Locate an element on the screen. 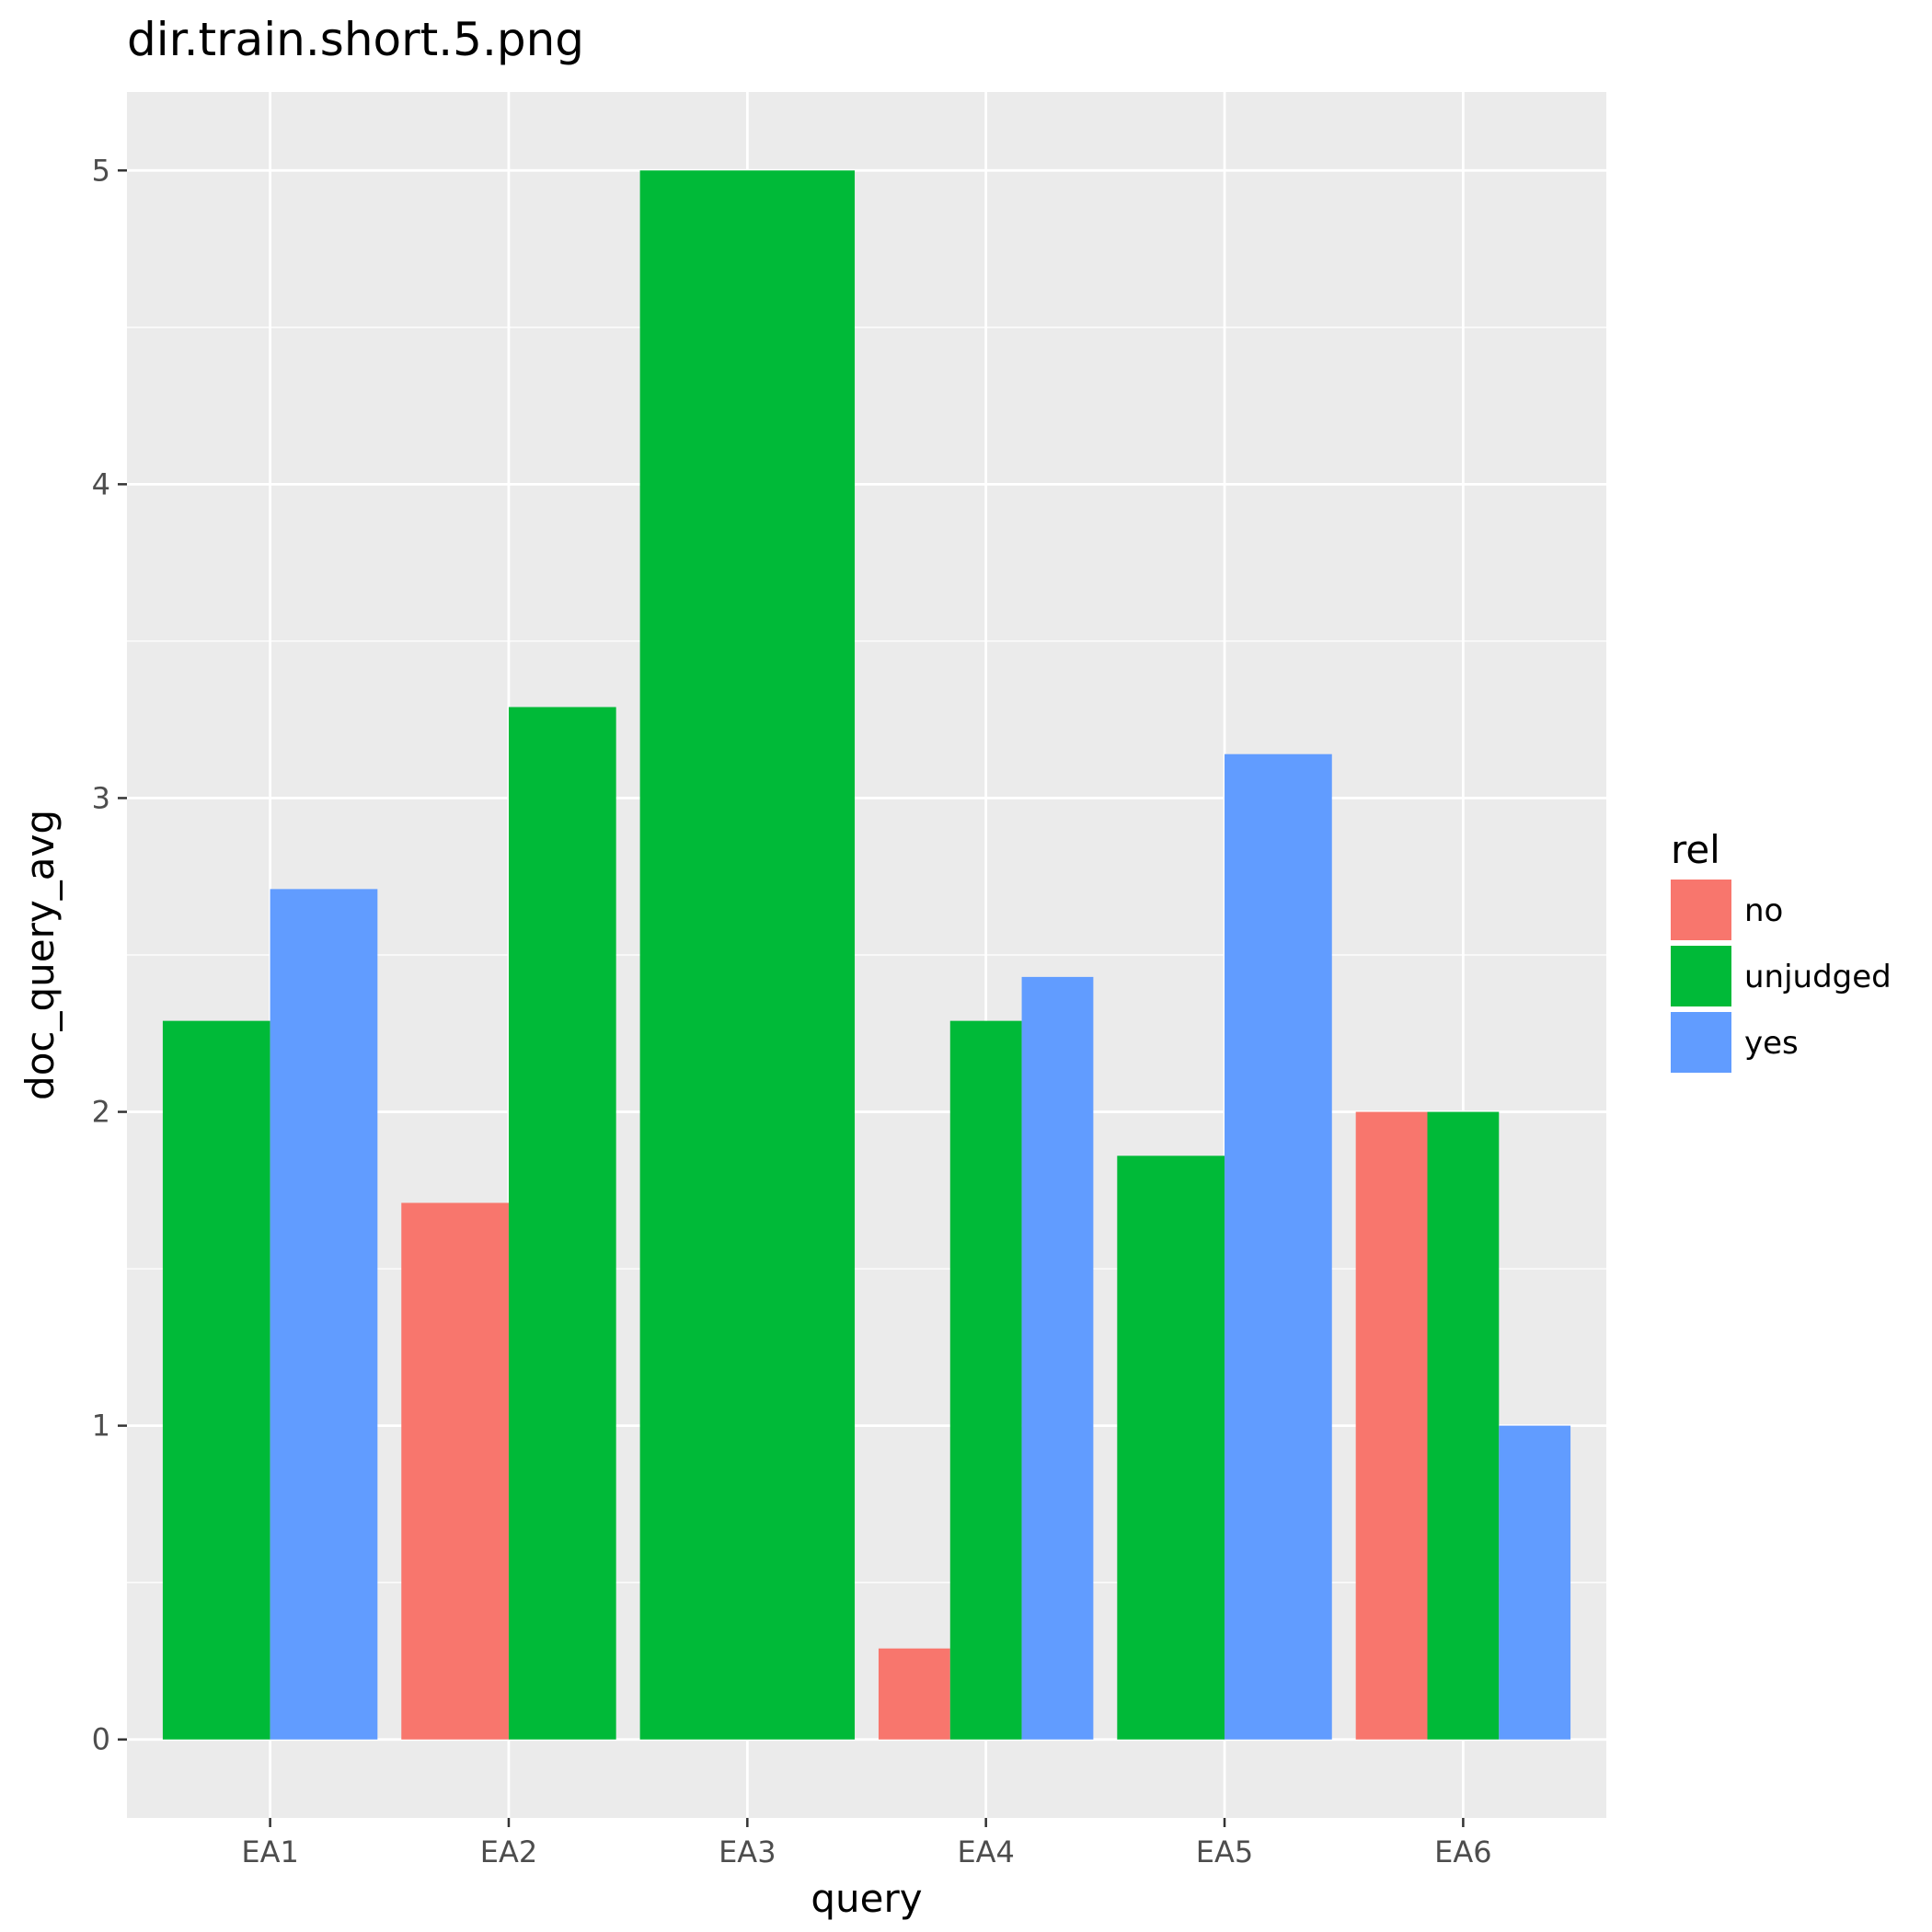 Image resolution: width=1932 pixels, height=1932 pixels. bar-unjudged-ea5 is located at coordinates (1171, 1448).